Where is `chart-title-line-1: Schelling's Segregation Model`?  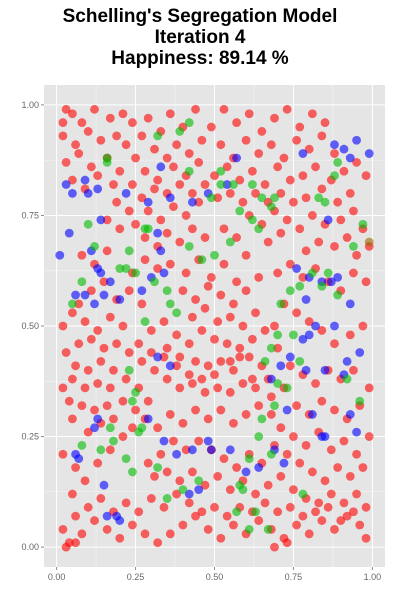 chart-title-line-1: Schelling's Segregation Model is located at coordinates (200, 16).